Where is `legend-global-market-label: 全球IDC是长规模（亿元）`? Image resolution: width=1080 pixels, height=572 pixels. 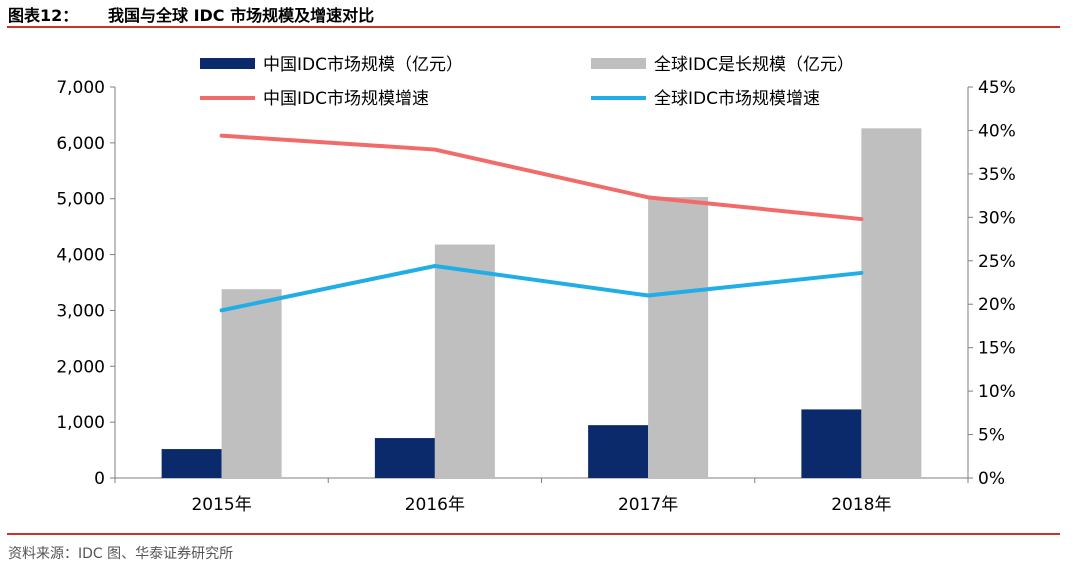 legend-global-market-label: 全球IDC是长规模（亿元） is located at coordinates (754, 65).